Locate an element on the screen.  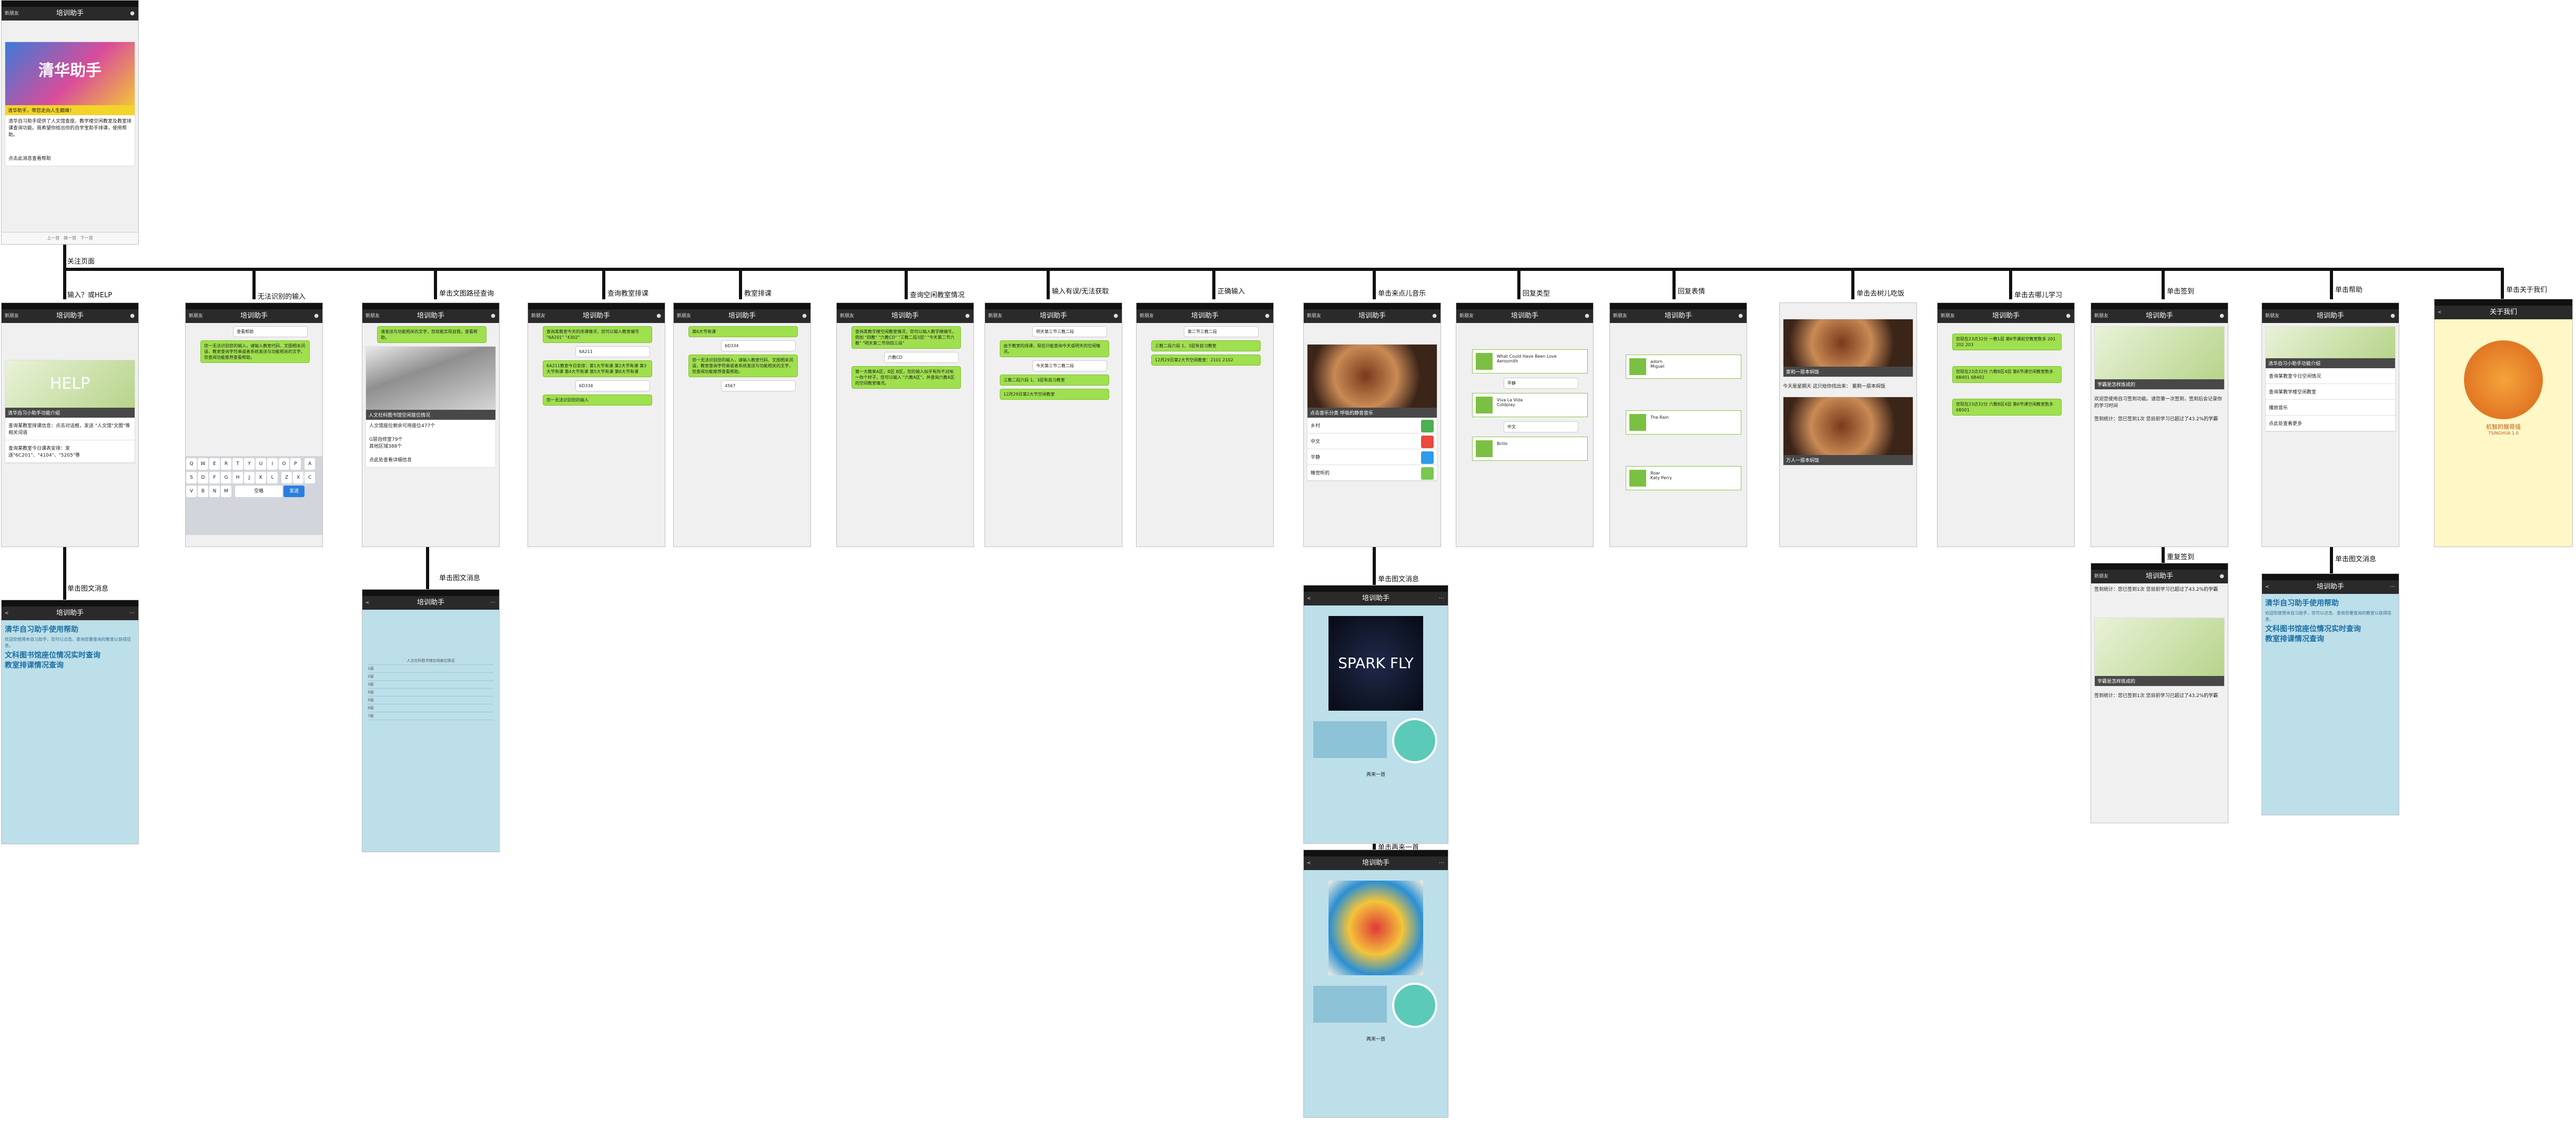
key: U is located at coordinates (261, 464).